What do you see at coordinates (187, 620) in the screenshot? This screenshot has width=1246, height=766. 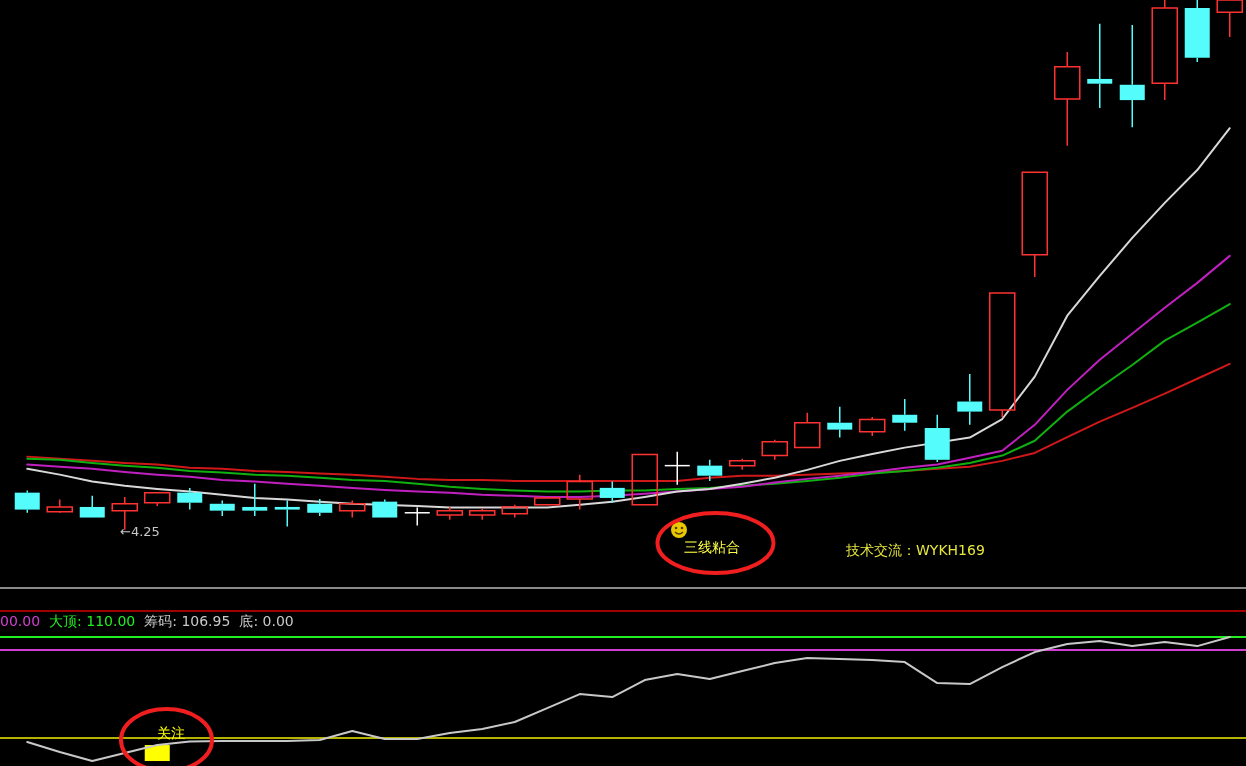 I see `text: 筹码: 106.95` at bounding box center [187, 620].